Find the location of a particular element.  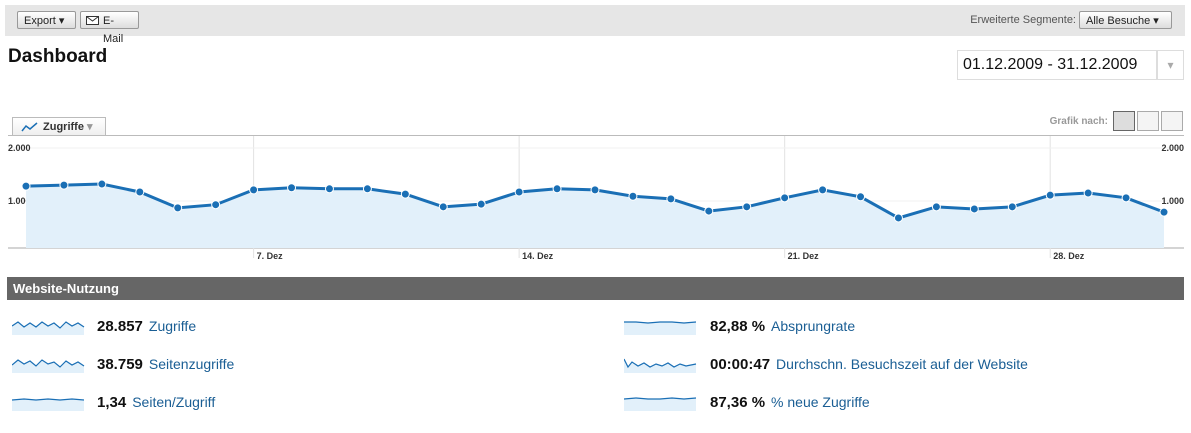

x-tick-label: 14. Dez is located at coordinates (538, 256).